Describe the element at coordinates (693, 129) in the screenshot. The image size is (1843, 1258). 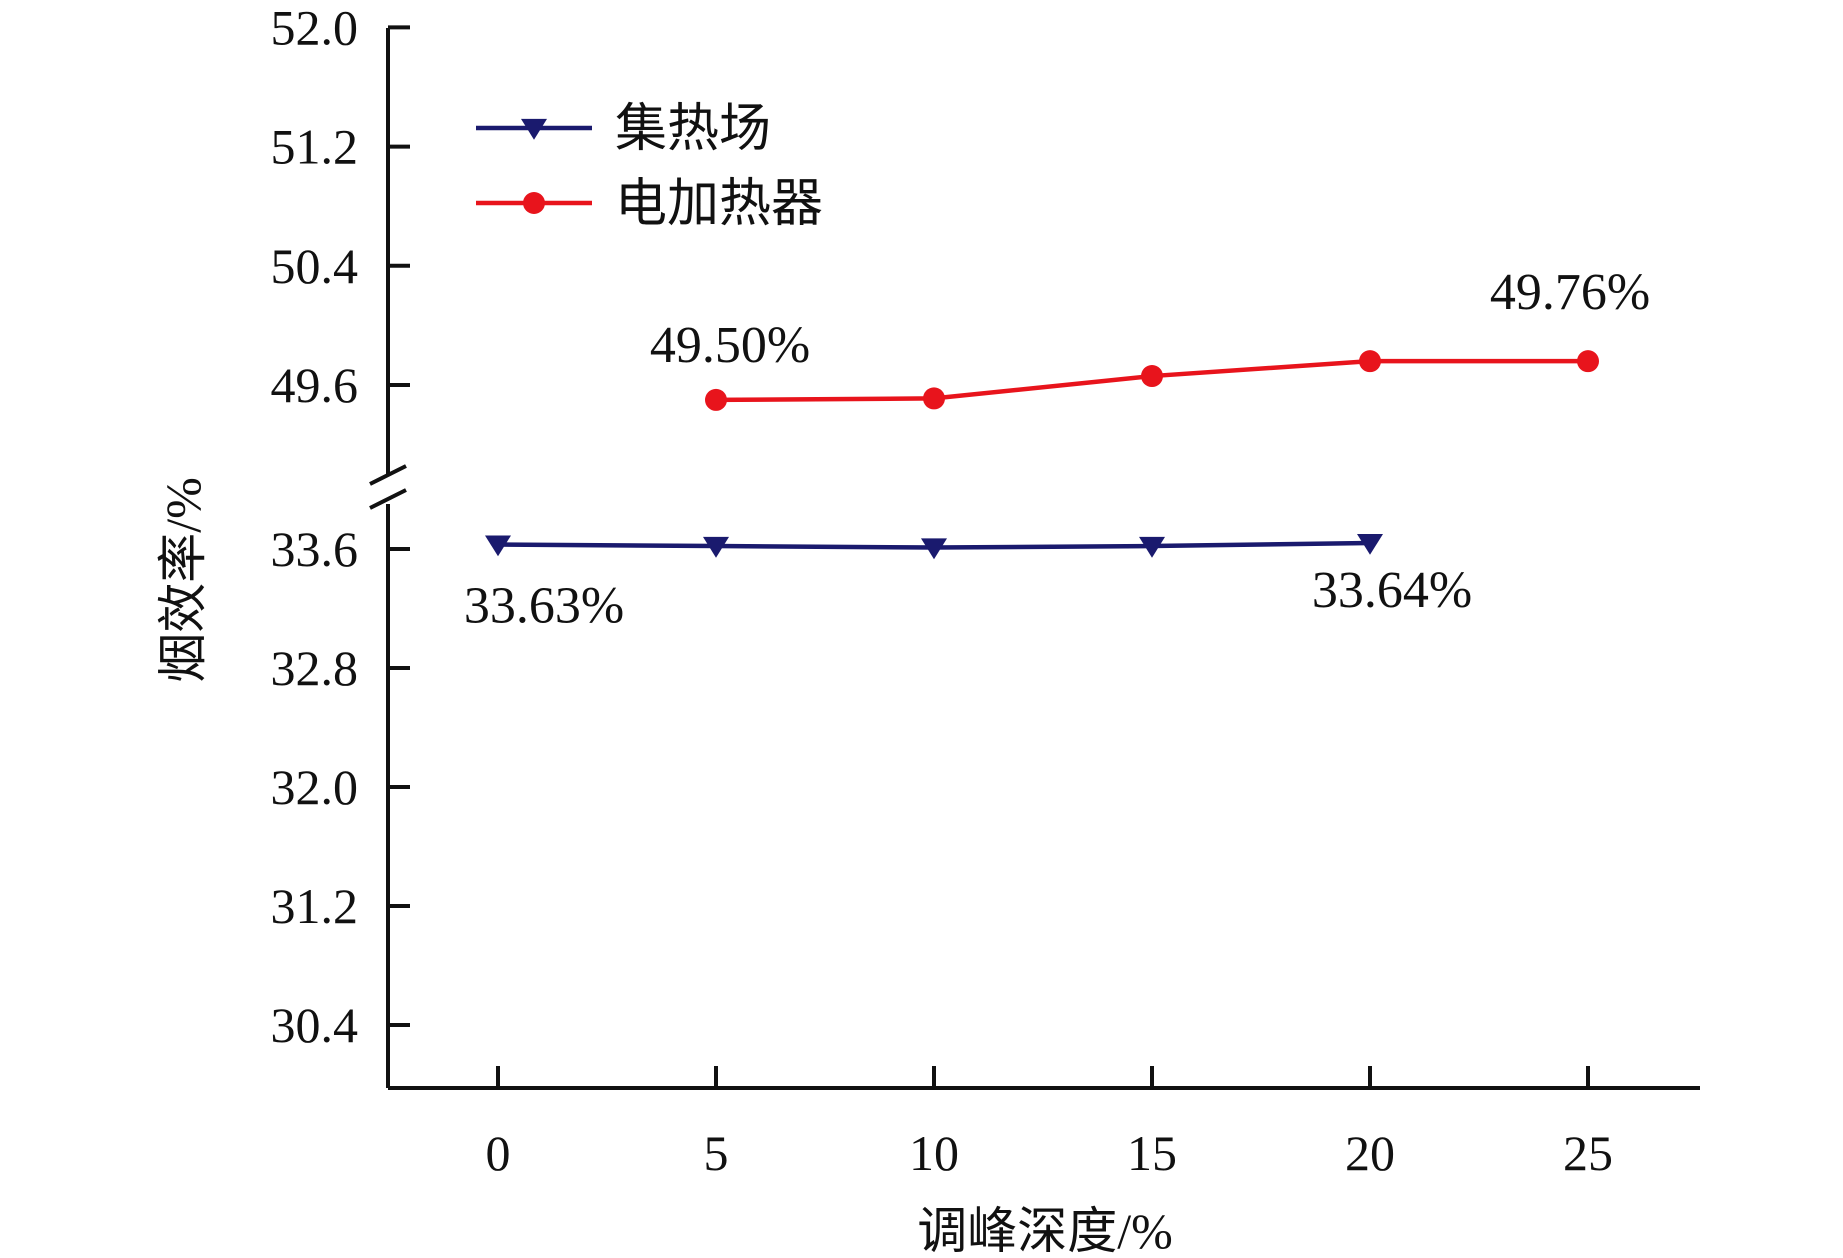
I see `legend-label: 集热场` at that location.